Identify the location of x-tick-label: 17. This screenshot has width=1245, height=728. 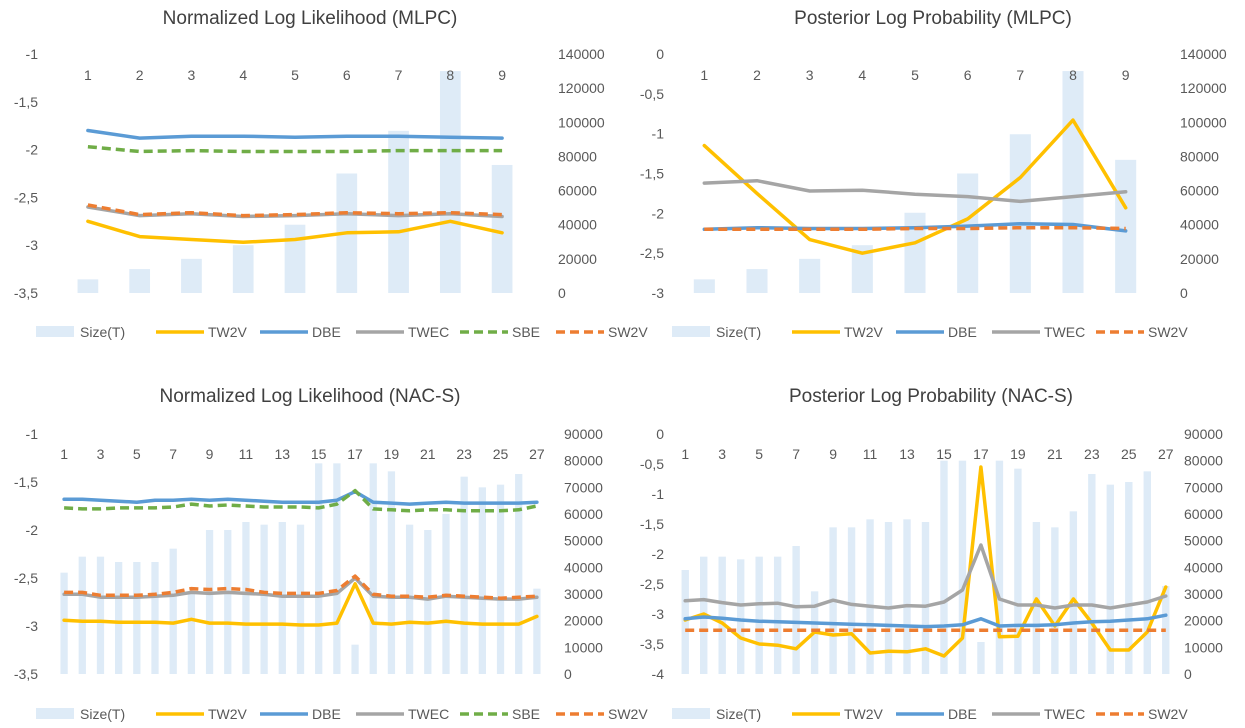
(981, 454).